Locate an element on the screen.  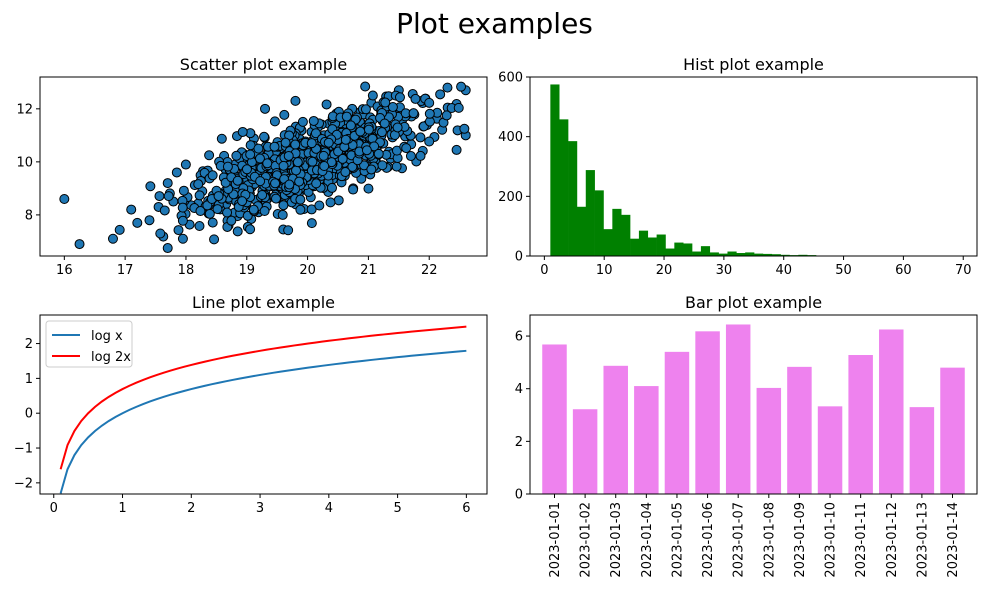
bar-ytick-label: 0 is located at coordinates (519, 495).